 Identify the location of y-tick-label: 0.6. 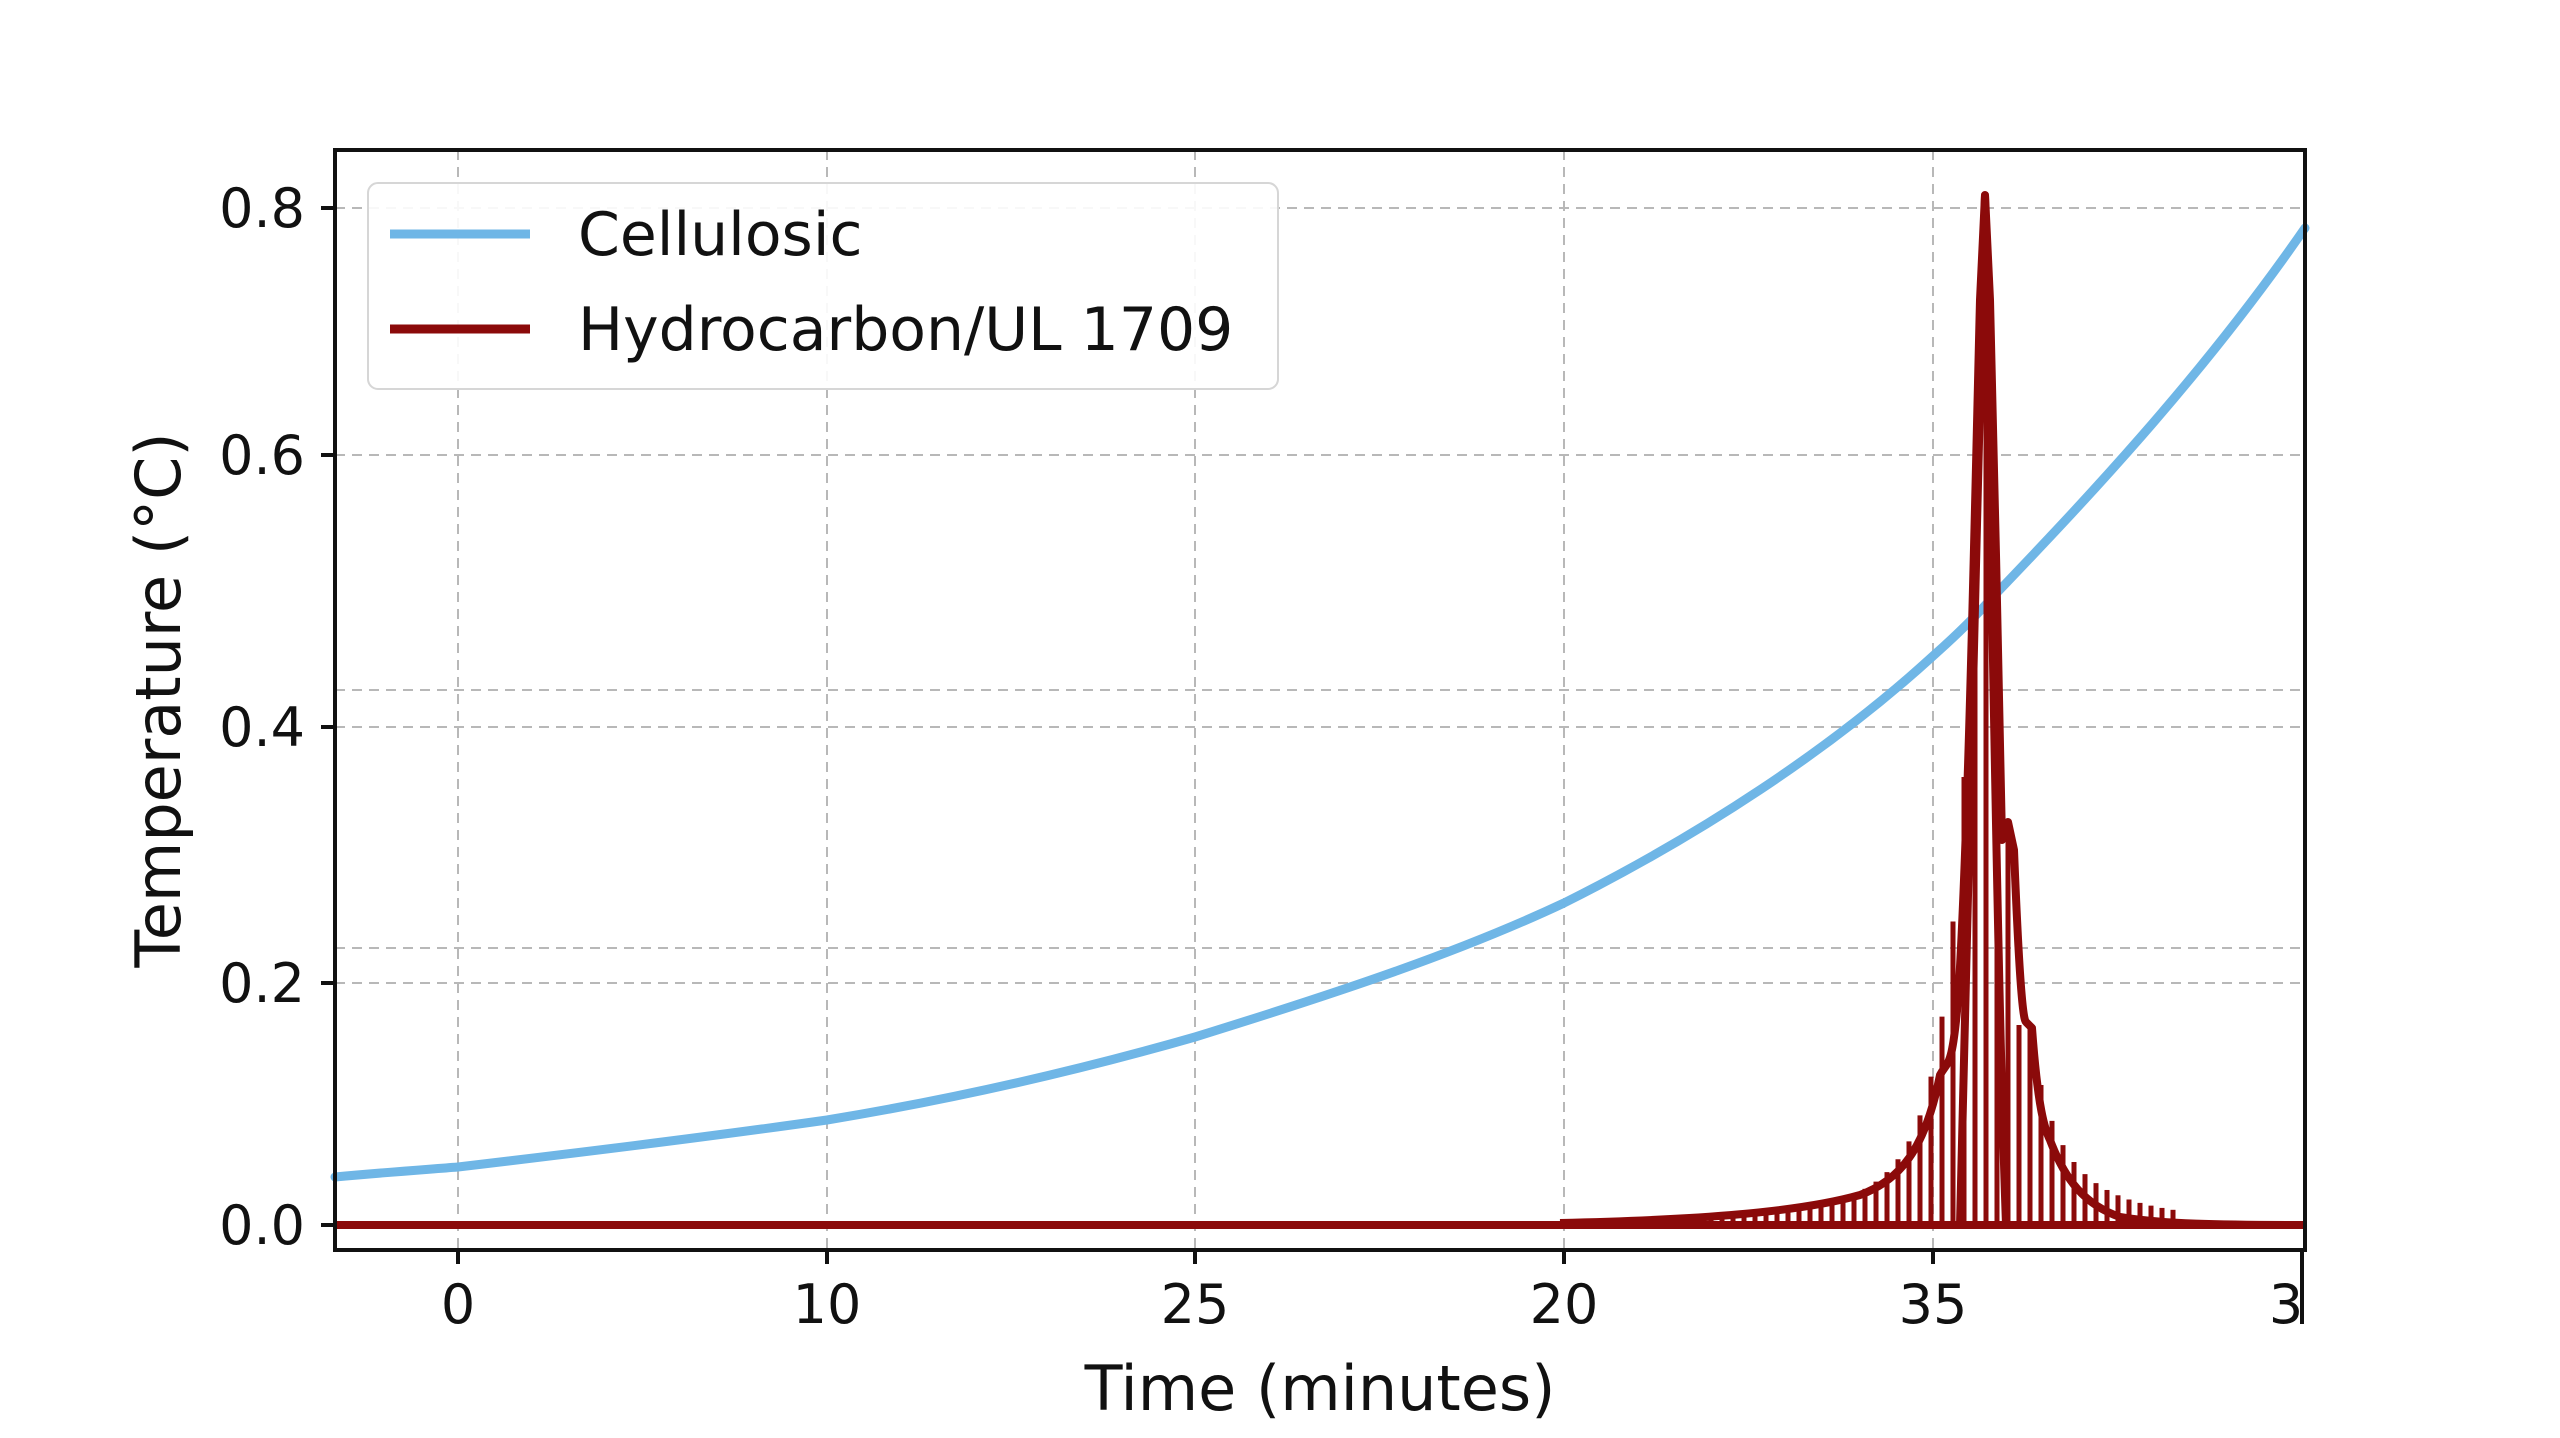
(262, 455).